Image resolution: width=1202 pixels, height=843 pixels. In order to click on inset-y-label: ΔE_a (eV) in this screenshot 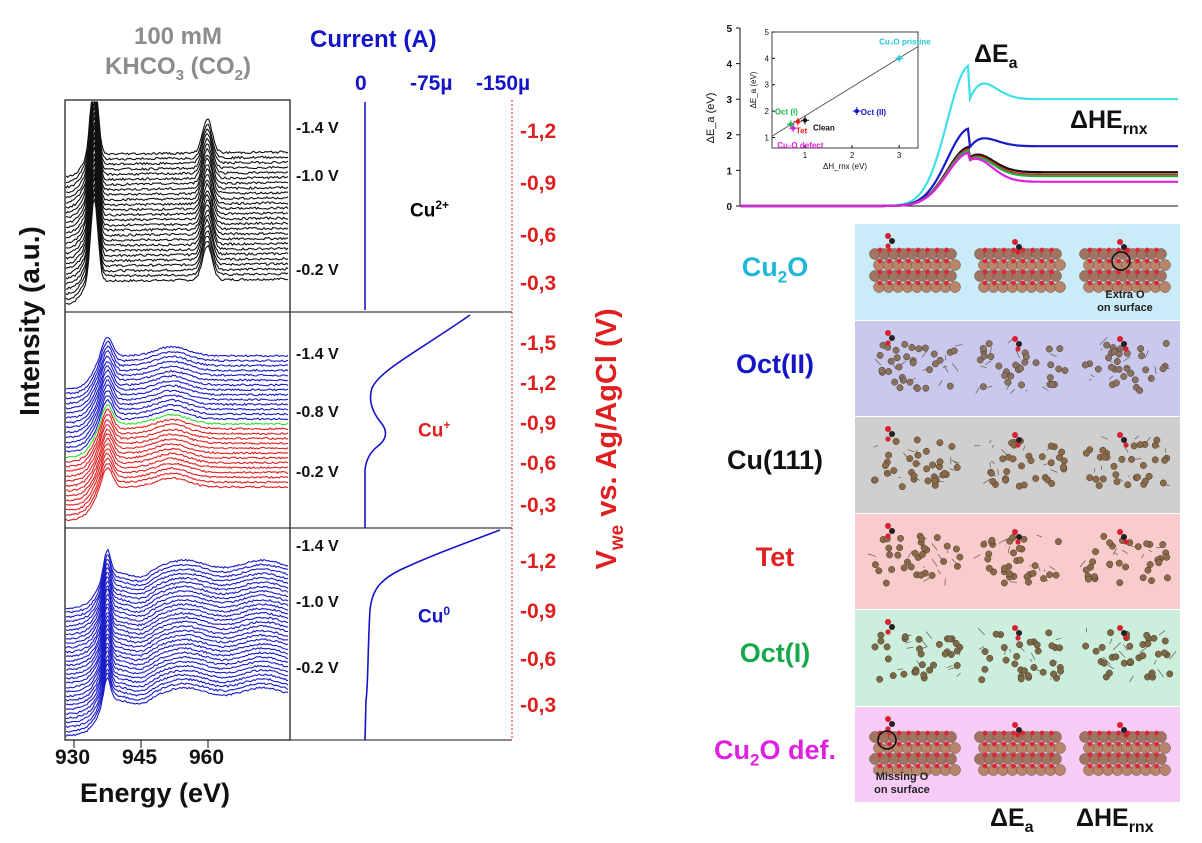, I will do `click(753, 89)`.